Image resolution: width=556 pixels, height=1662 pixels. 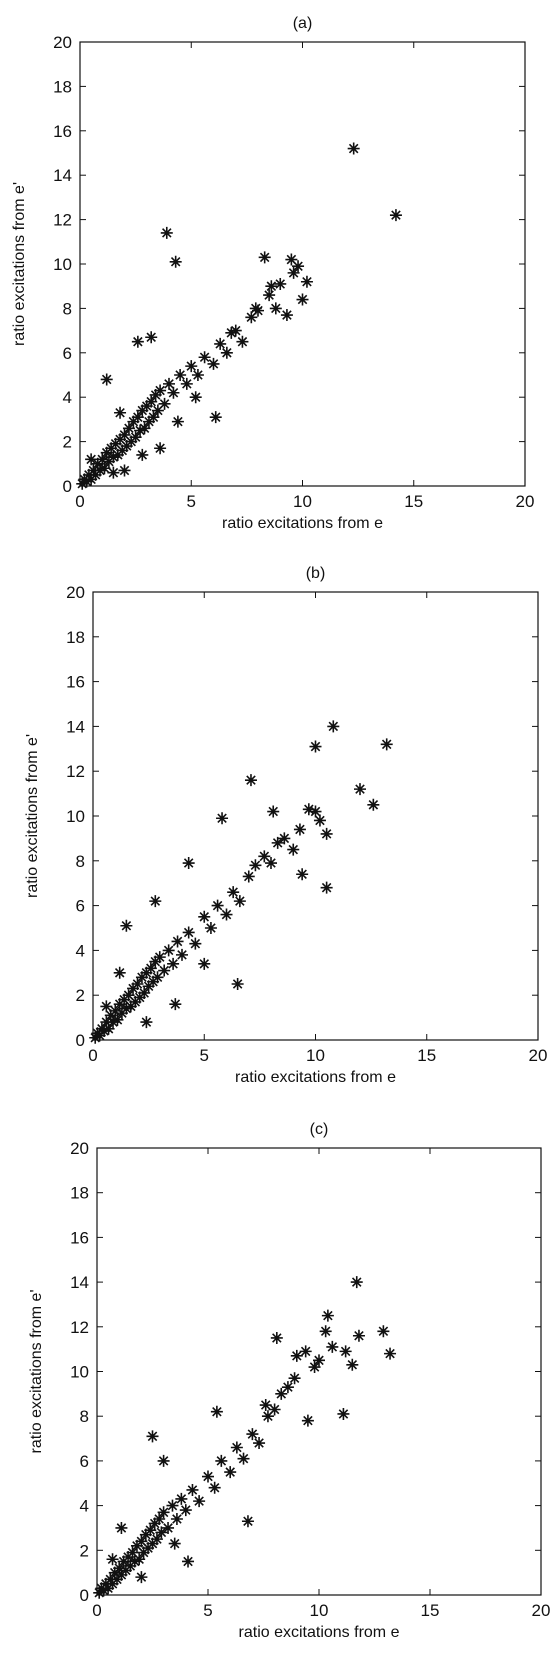 What do you see at coordinates (79, 1372) in the screenshot?
I see `y-tick-label: 10` at bounding box center [79, 1372].